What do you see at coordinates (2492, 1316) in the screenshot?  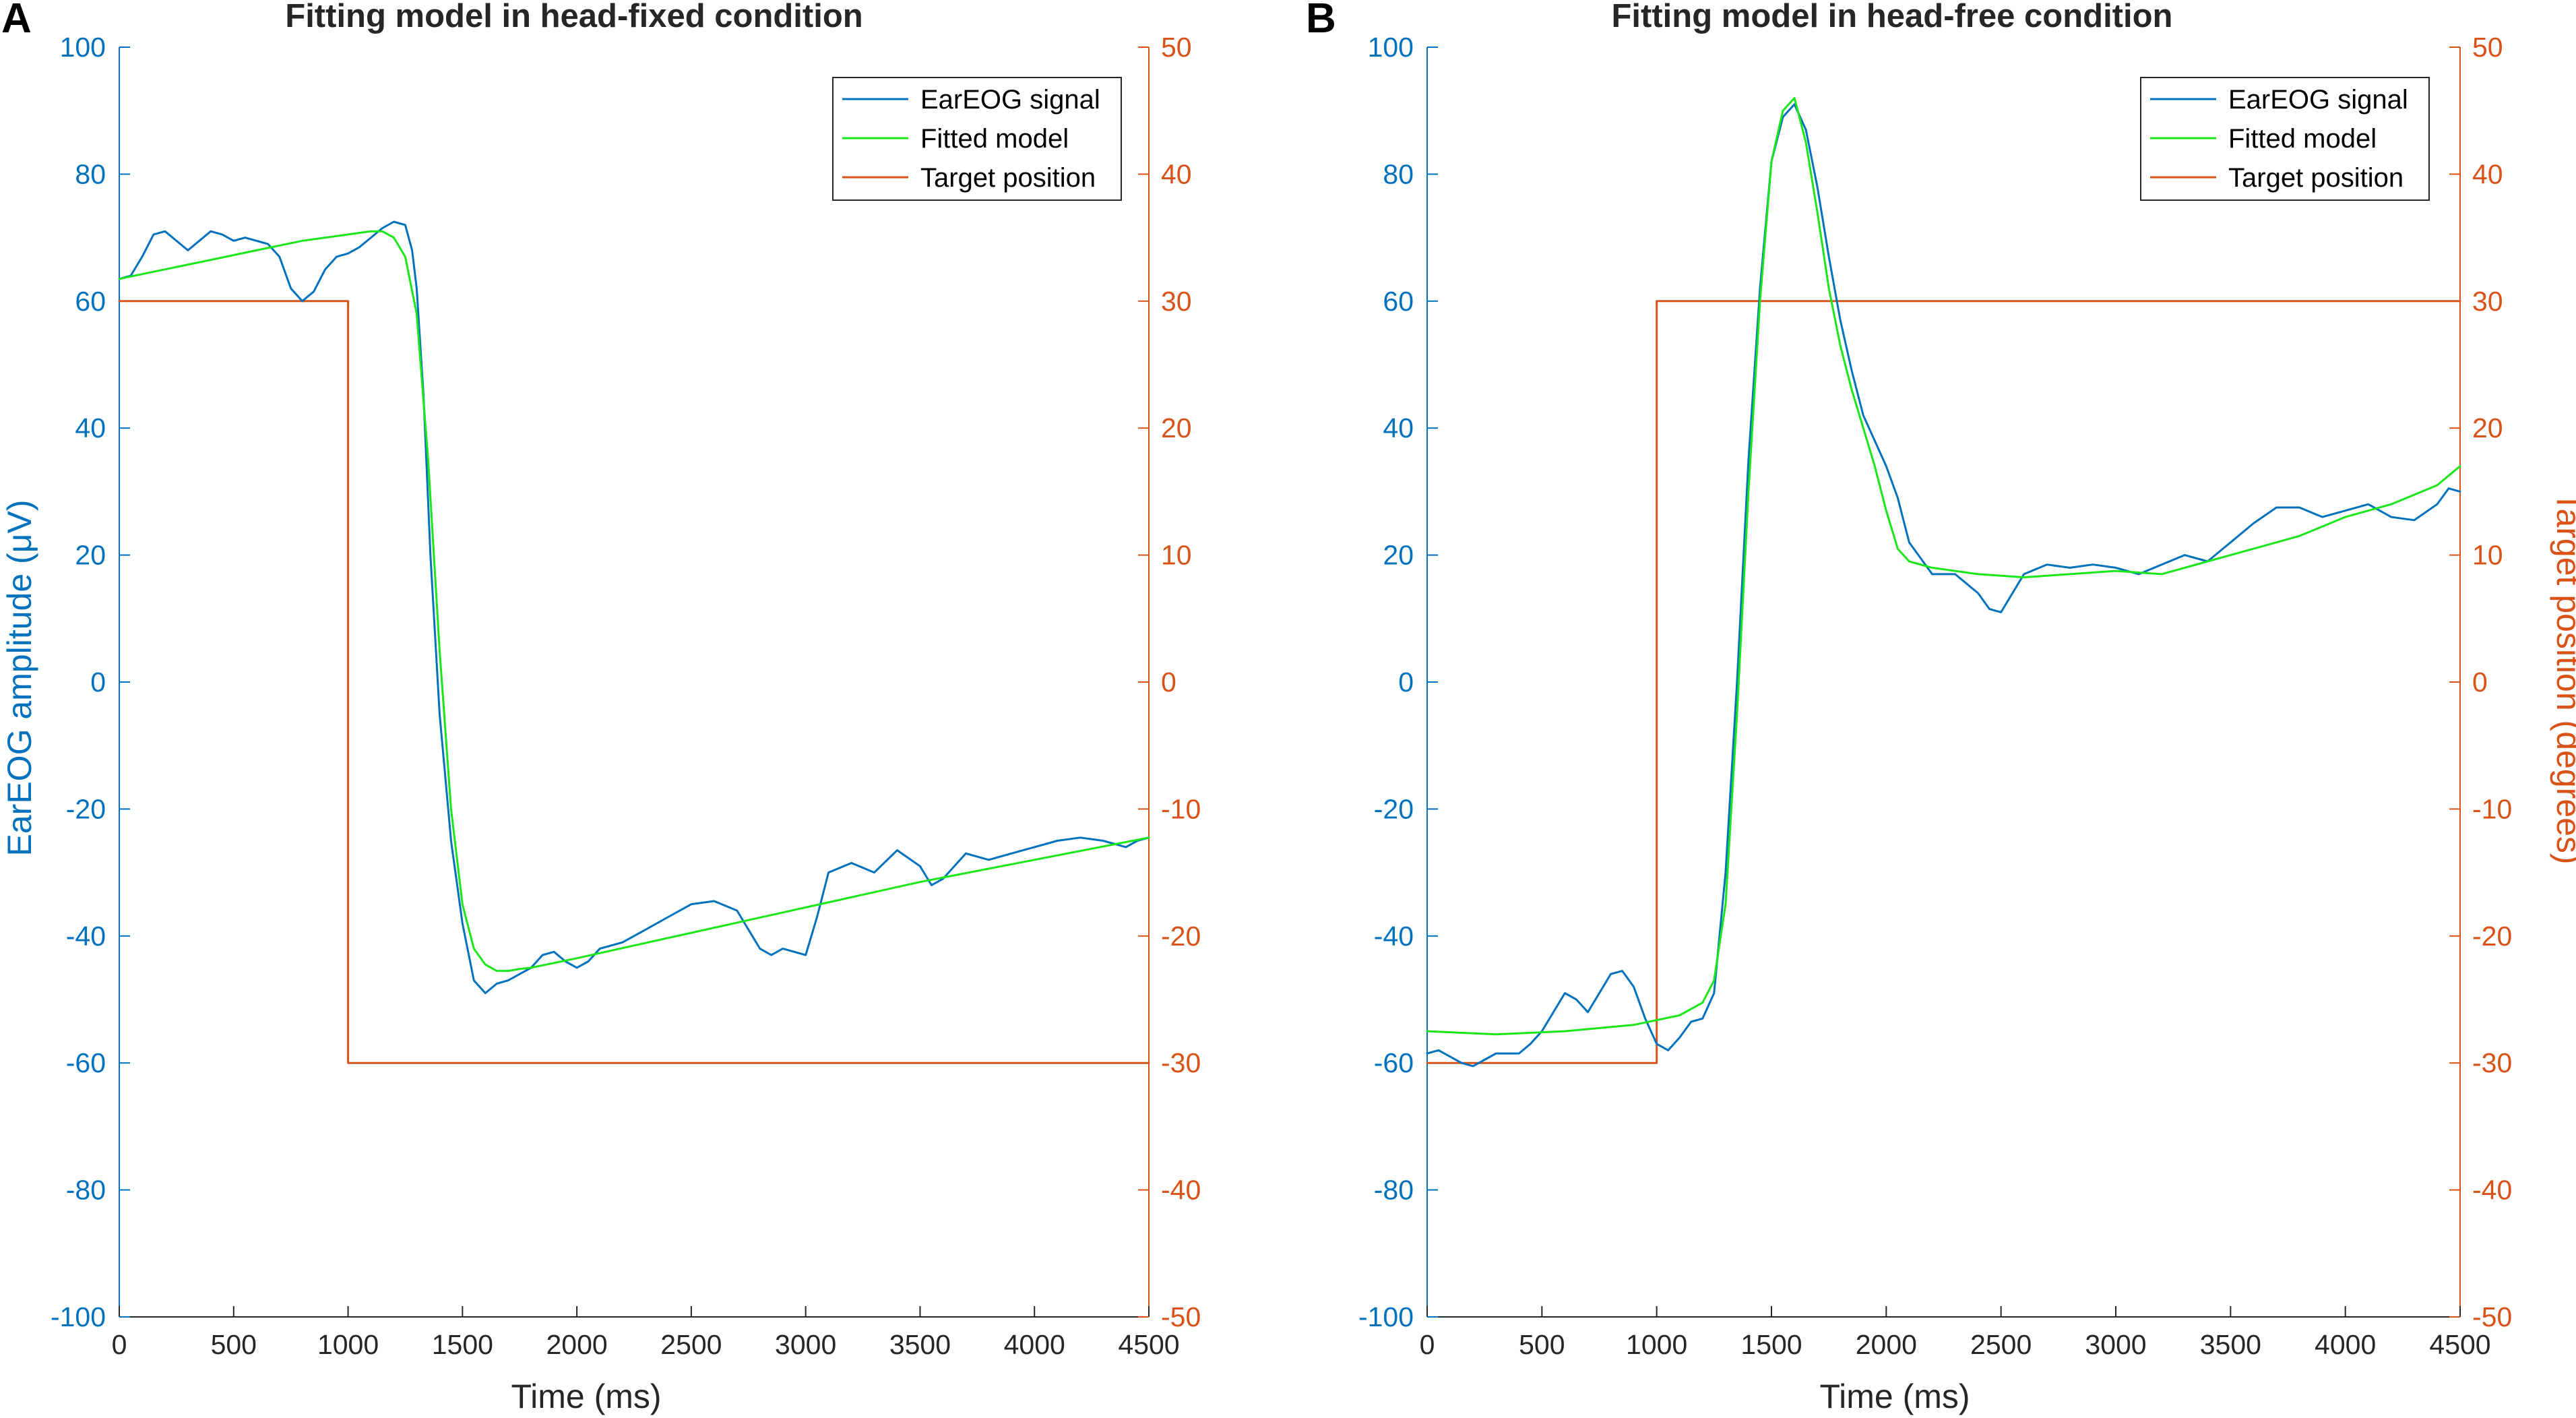 I see `panel-b-right-tick-label: -50` at bounding box center [2492, 1316].